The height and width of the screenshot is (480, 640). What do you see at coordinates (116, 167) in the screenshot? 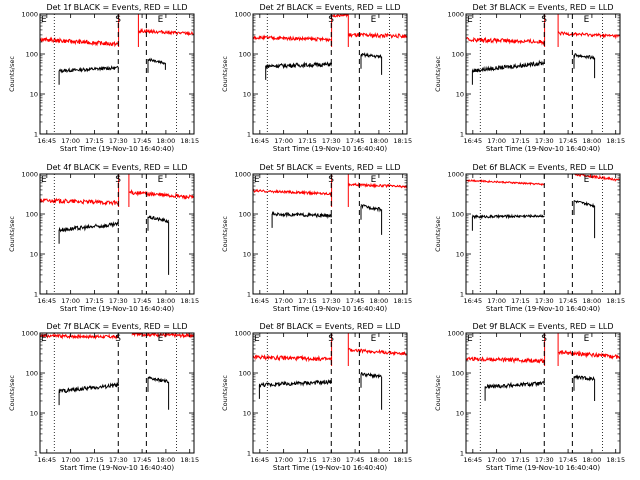
I see `chart-title: Det 4f BLACK = Events, RED = LLD` at bounding box center [116, 167].